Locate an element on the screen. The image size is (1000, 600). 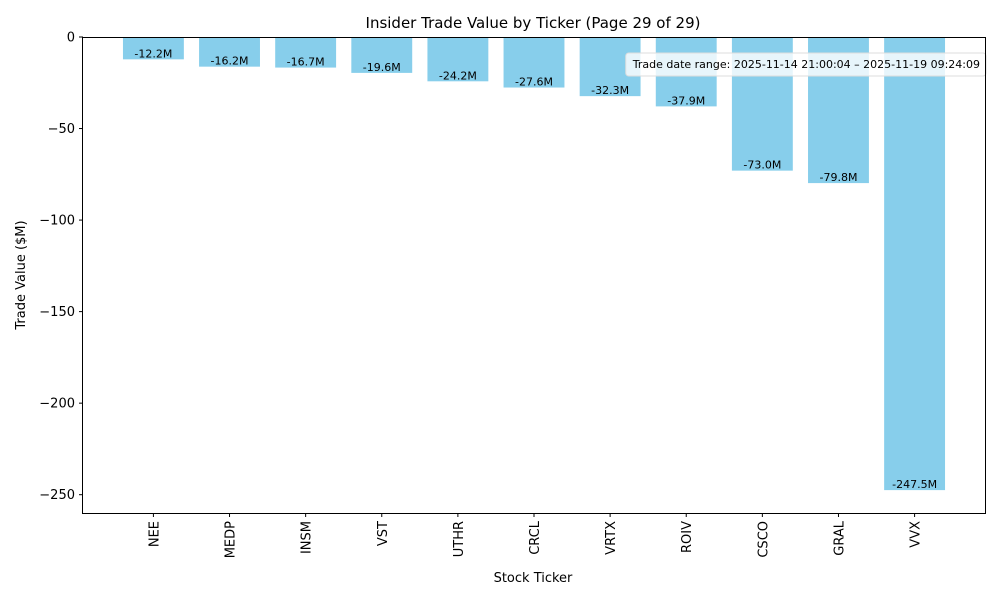
data-label-gral: -79.8M is located at coordinates (838, 177).